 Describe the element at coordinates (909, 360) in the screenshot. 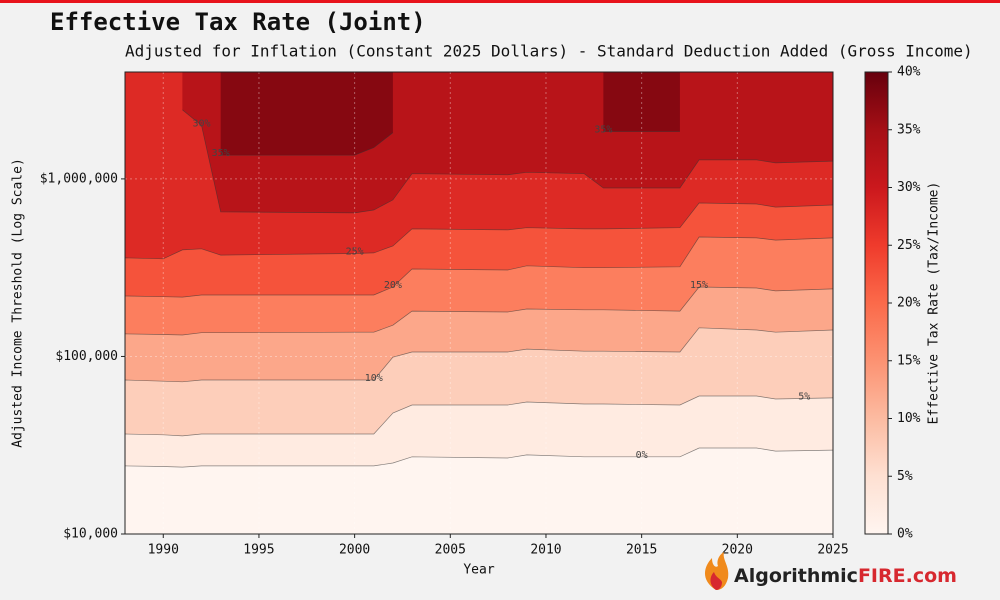

I see `colorbar-tick-label: 15%` at that location.